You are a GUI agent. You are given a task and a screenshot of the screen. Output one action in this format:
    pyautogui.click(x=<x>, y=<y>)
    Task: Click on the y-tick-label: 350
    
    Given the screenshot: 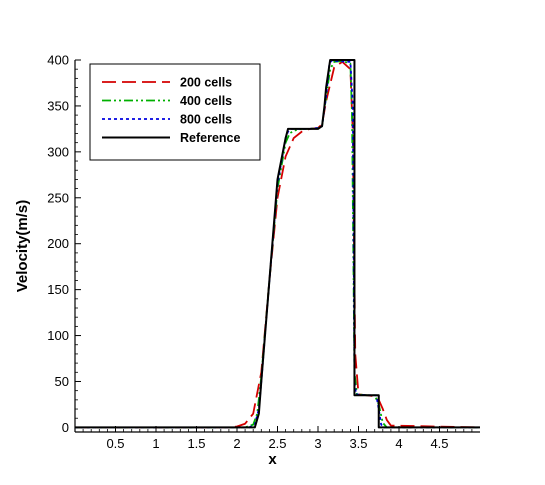 What is the action you would take?
    pyautogui.click(x=58, y=105)
    